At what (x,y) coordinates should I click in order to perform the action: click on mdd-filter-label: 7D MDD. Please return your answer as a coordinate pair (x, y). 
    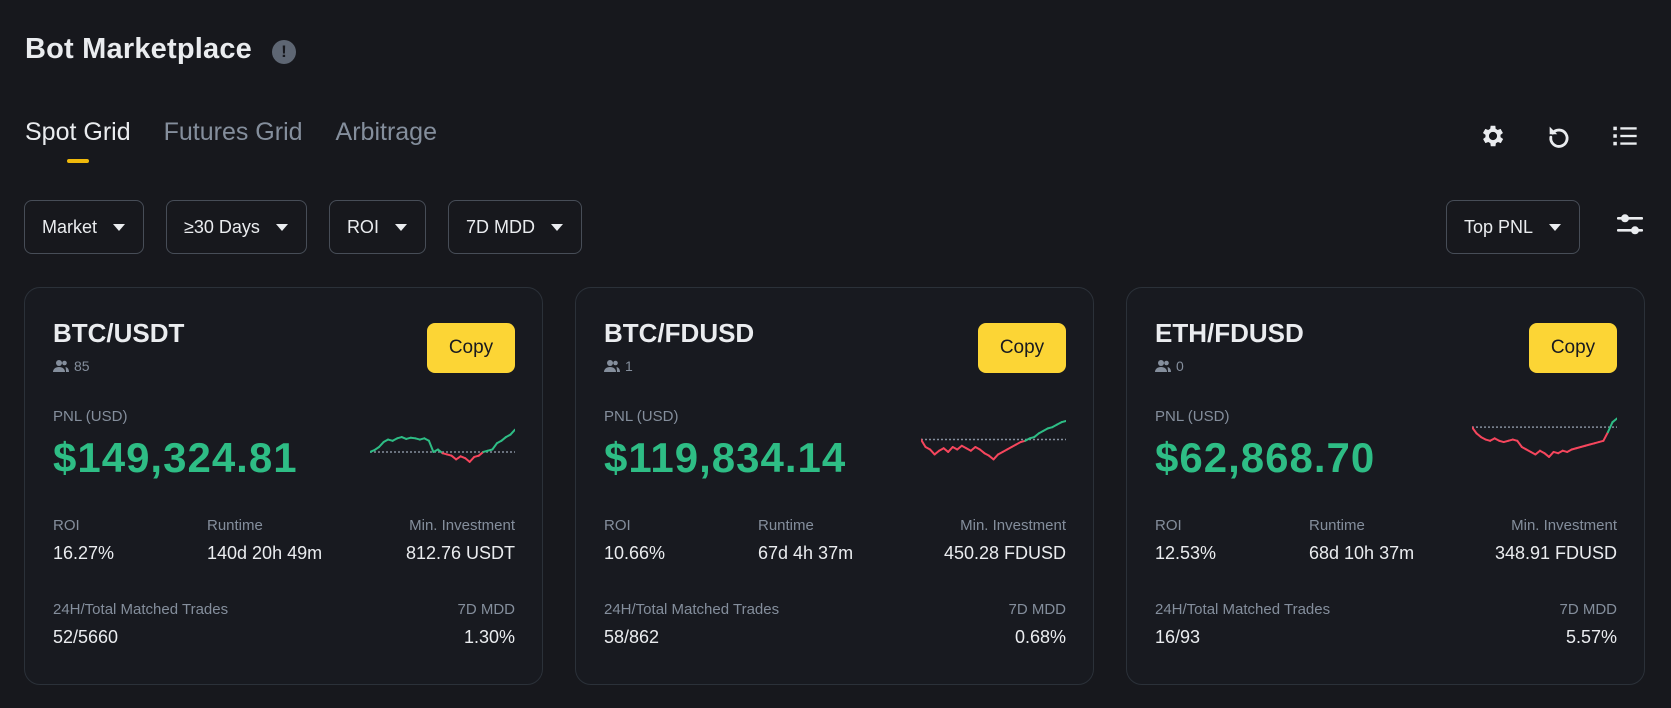
    Looking at the image, I should click on (500, 226).